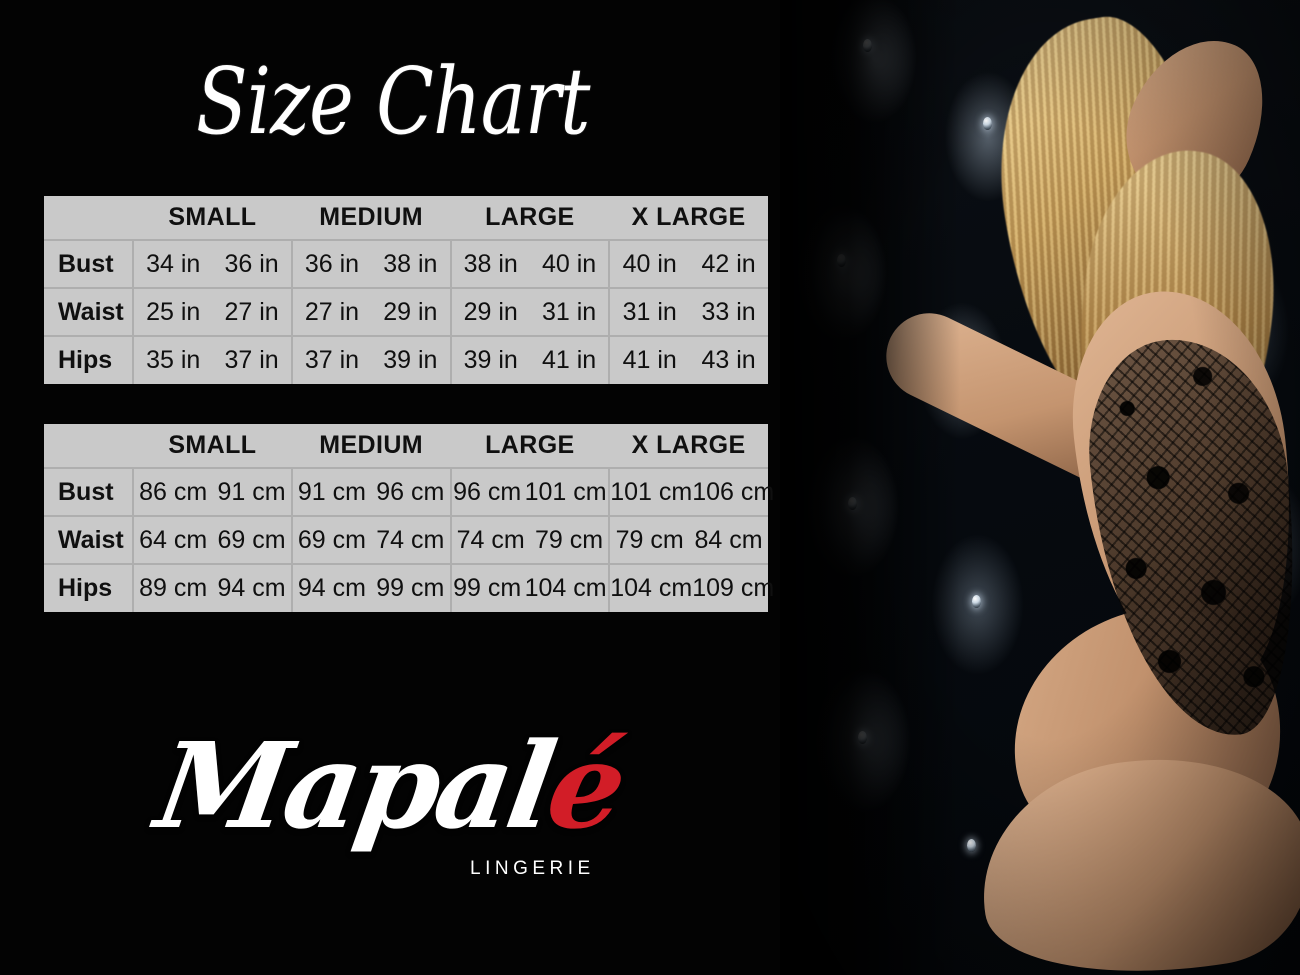 The height and width of the screenshot is (975, 1300). Describe the element at coordinates (331, 491) in the screenshot. I see `value-min: 91 cm` at that location.